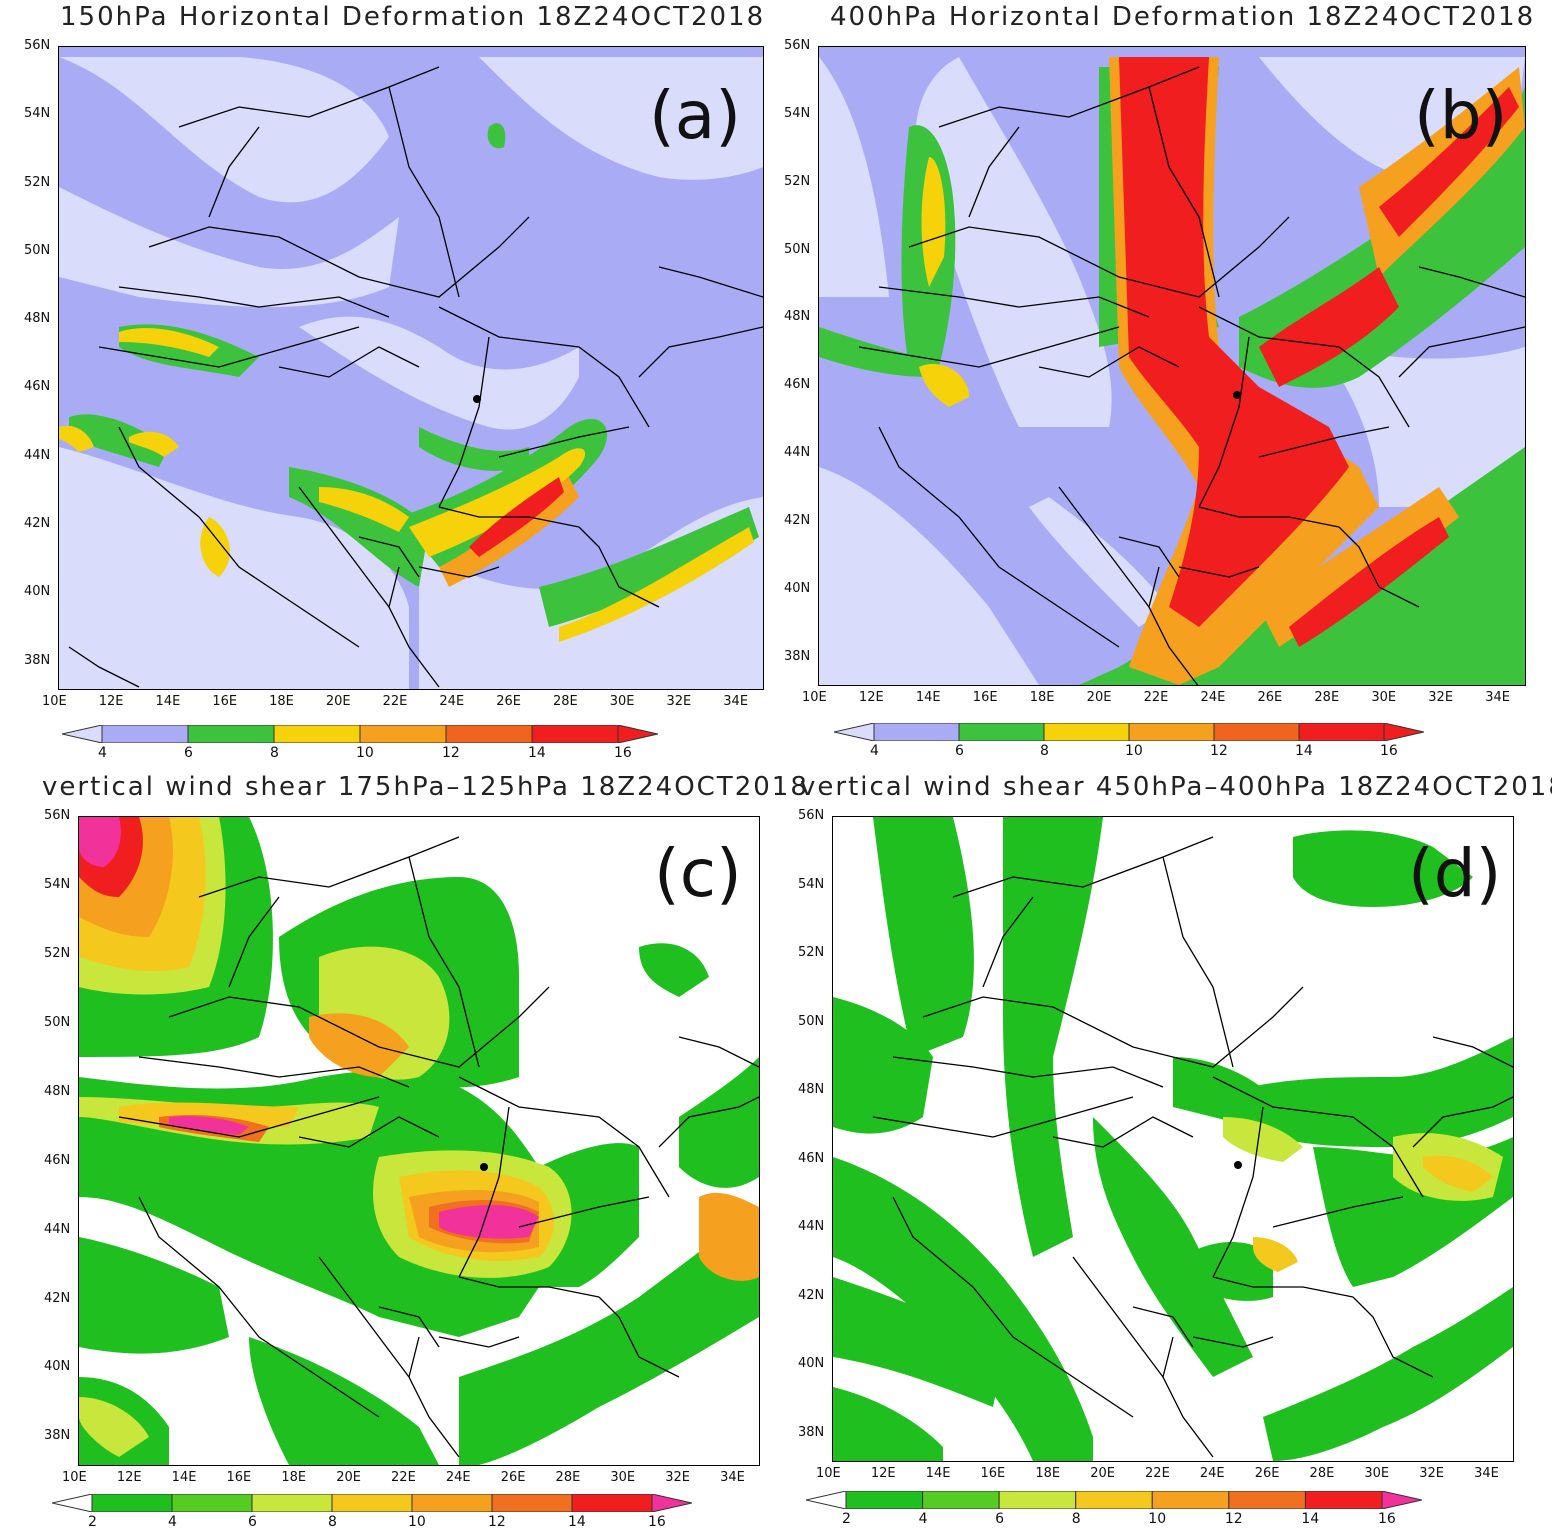  Describe the element at coordinates (698, 873) in the screenshot. I see `panel-c-label: (c)` at that location.